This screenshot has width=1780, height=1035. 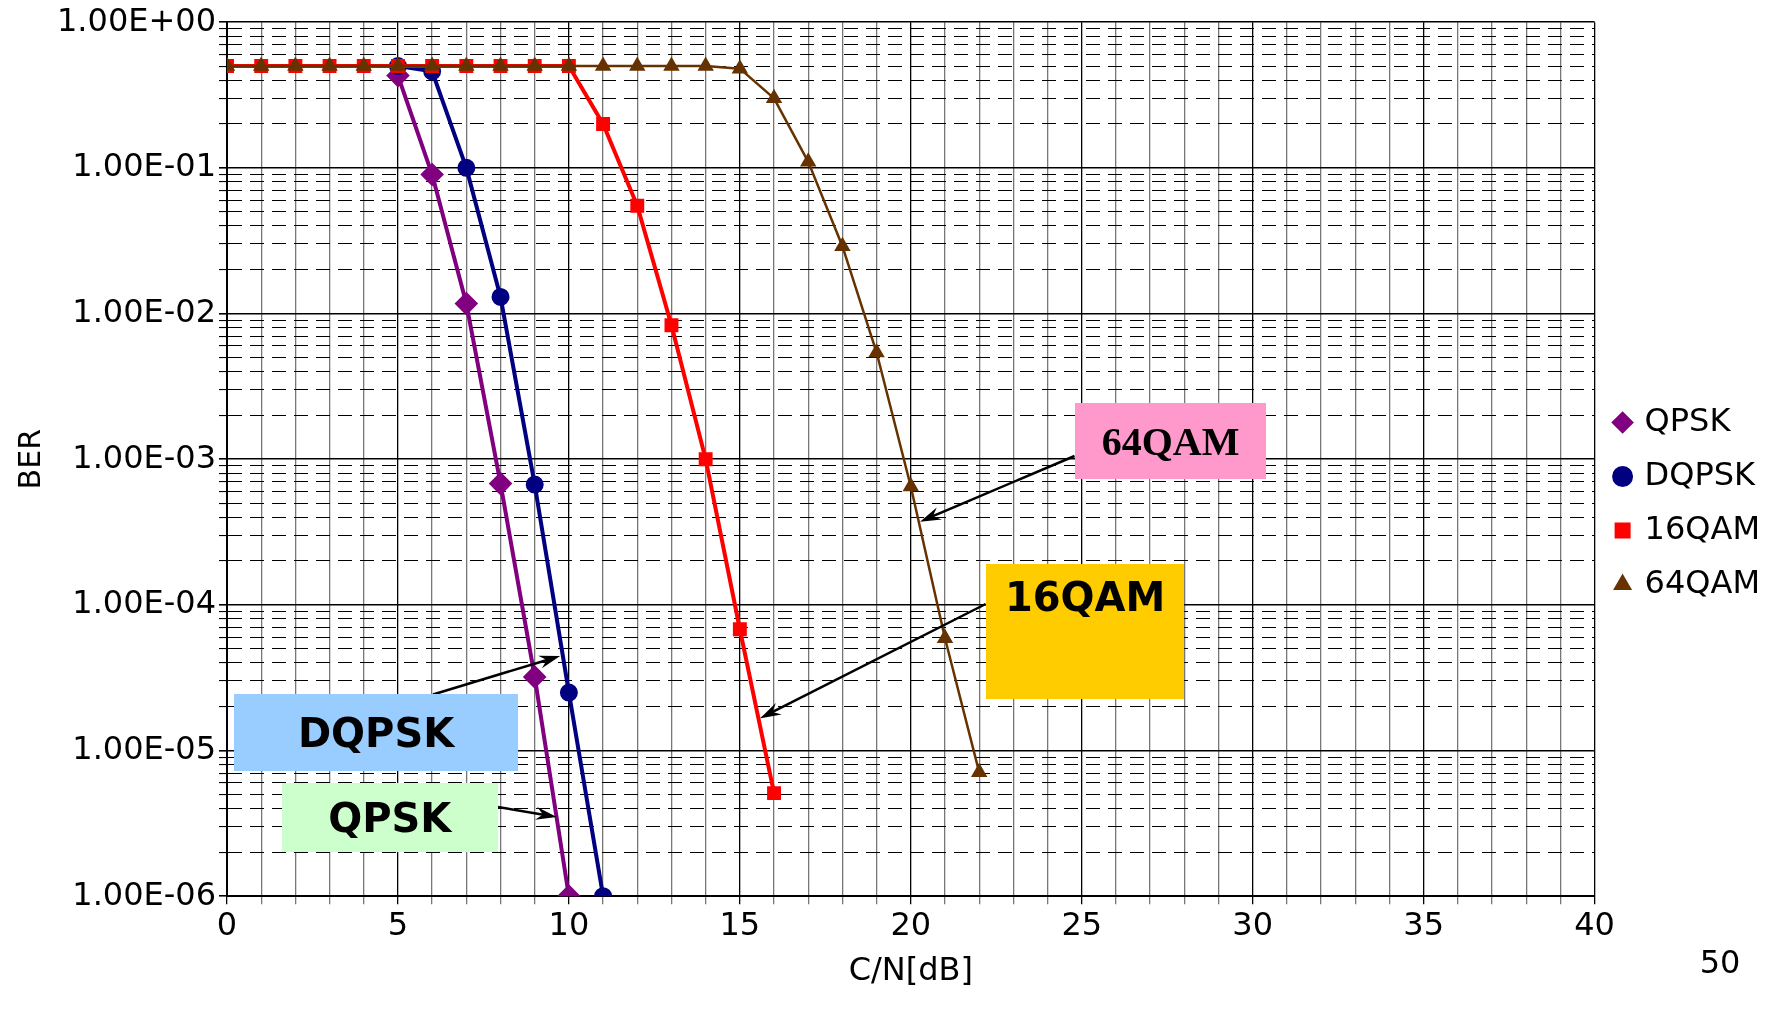 What do you see at coordinates (569, 923) in the screenshot?
I see `x-tick-label: 10` at bounding box center [569, 923].